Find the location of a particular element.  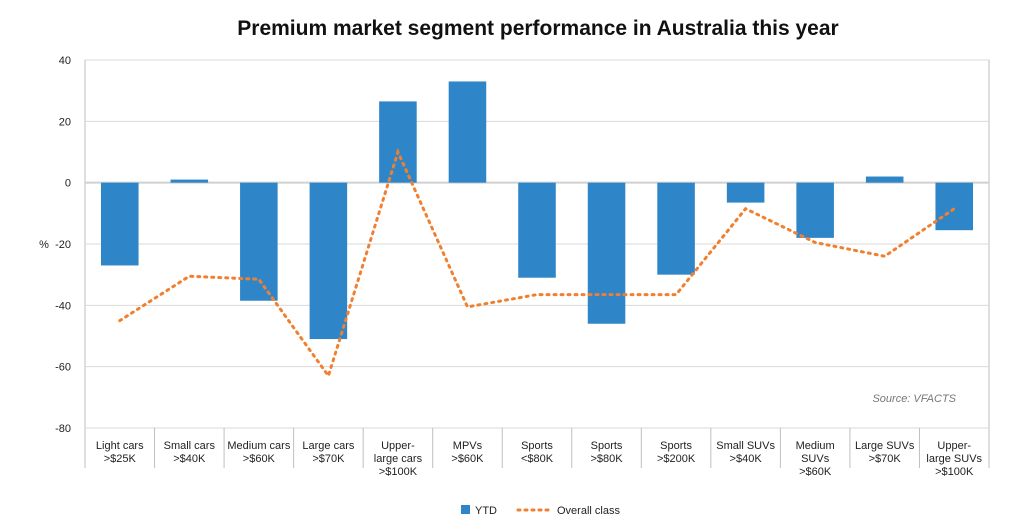

x-tick-label: Upper-large cars >$100K is located at coordinates (398, 459).